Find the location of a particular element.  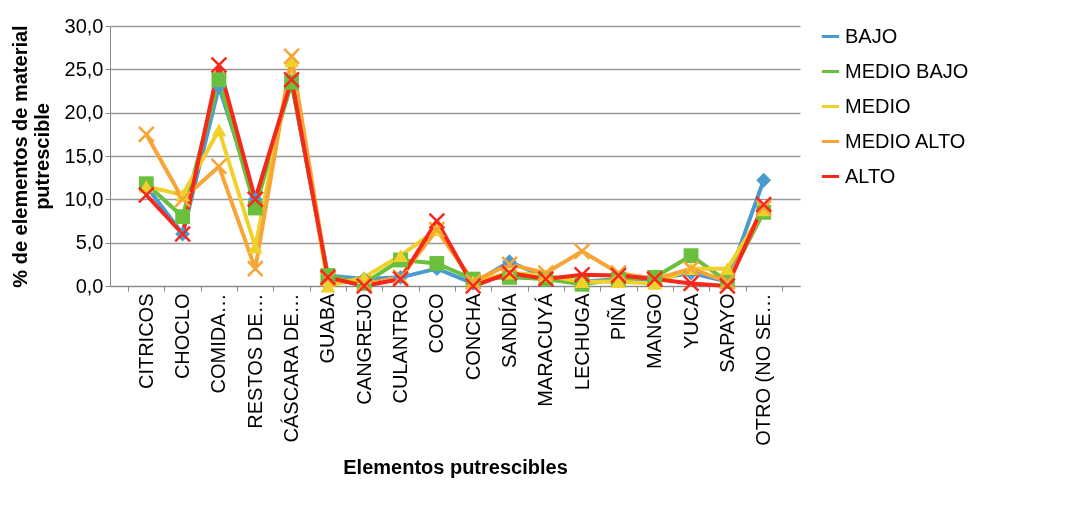

legend-label: BAJO is located at coordinates (871, 35).